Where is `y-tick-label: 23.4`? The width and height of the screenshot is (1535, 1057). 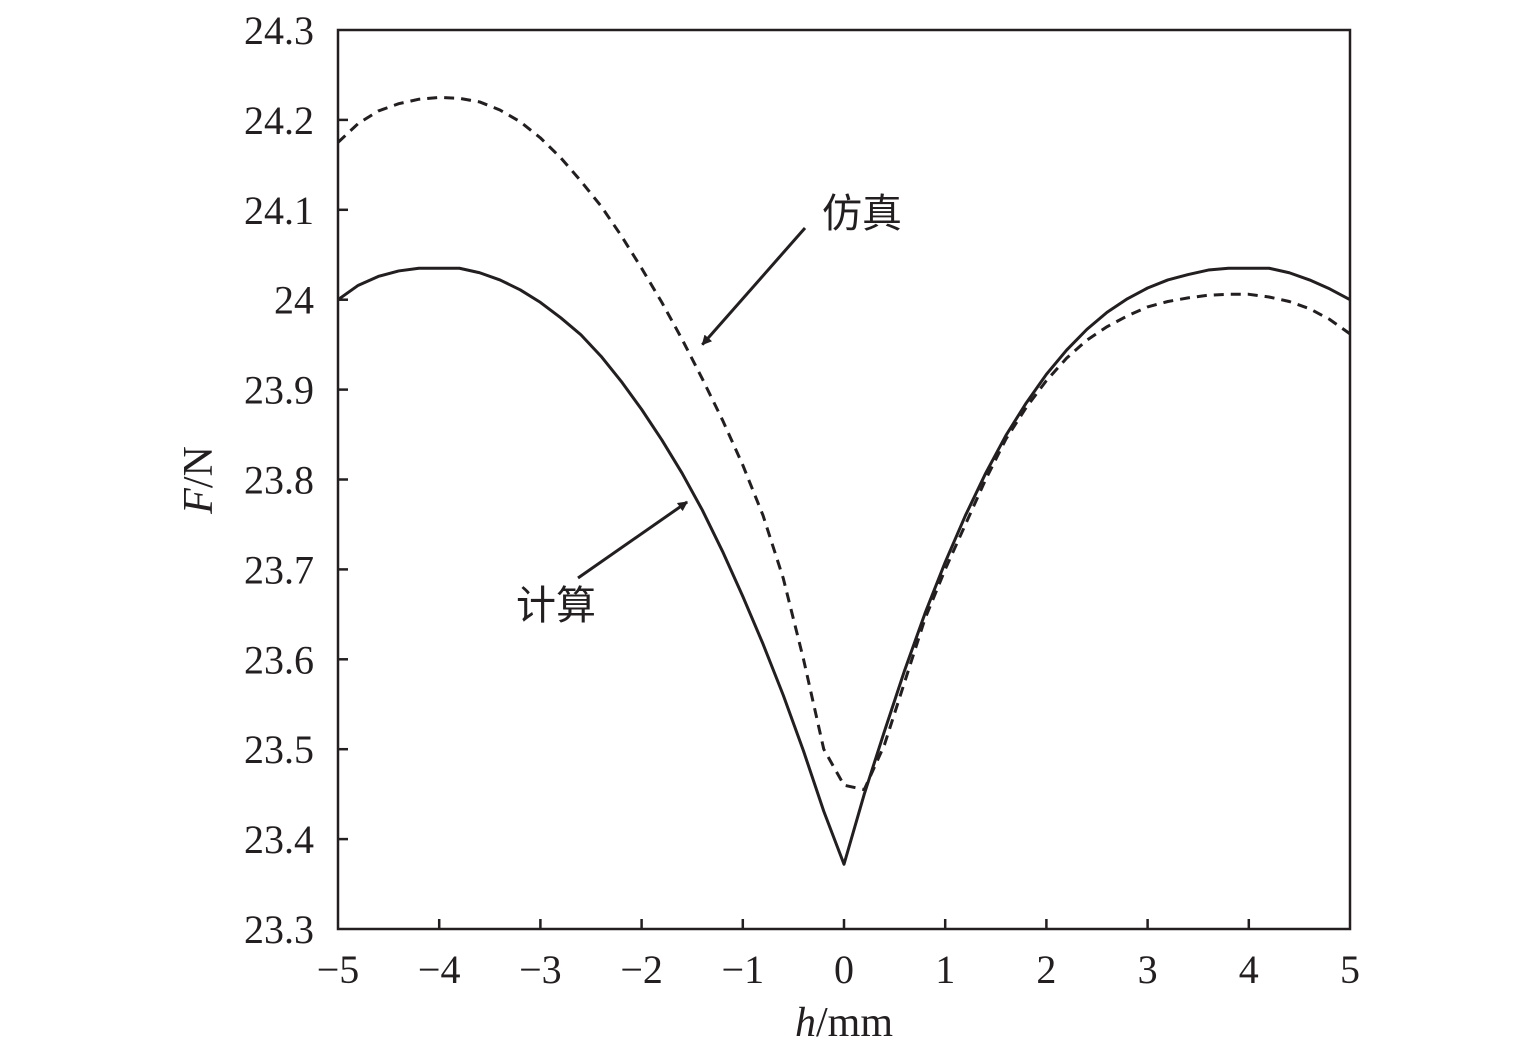 y-tick-label: 23.4 is located at coordinates (279, 839).